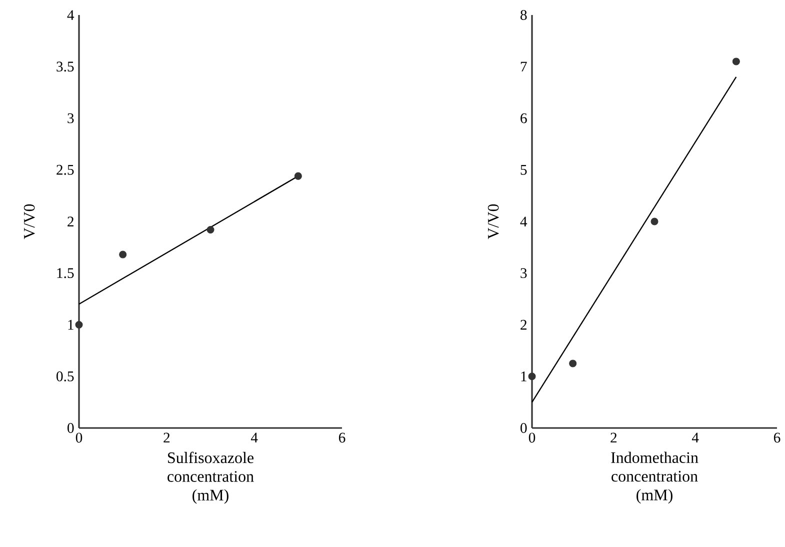  What do you see at coordinates (65, 376) in the screenshot?
I see `y-tick-label: 0.5` at bounding box center [65, 376].